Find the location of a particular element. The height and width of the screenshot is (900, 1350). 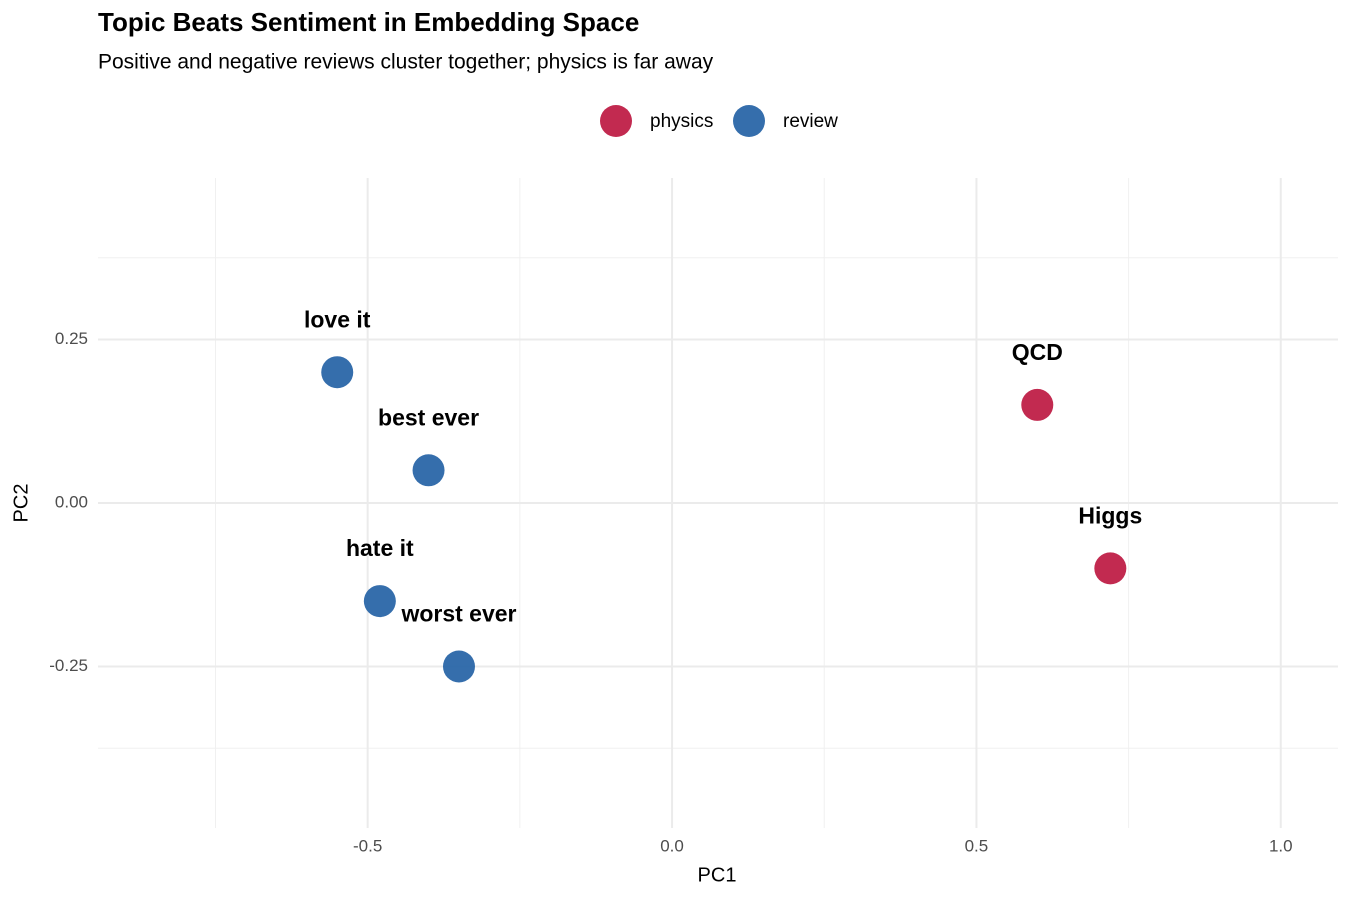

y-tick-label: 0.25 is located at coordinates (71, 338).